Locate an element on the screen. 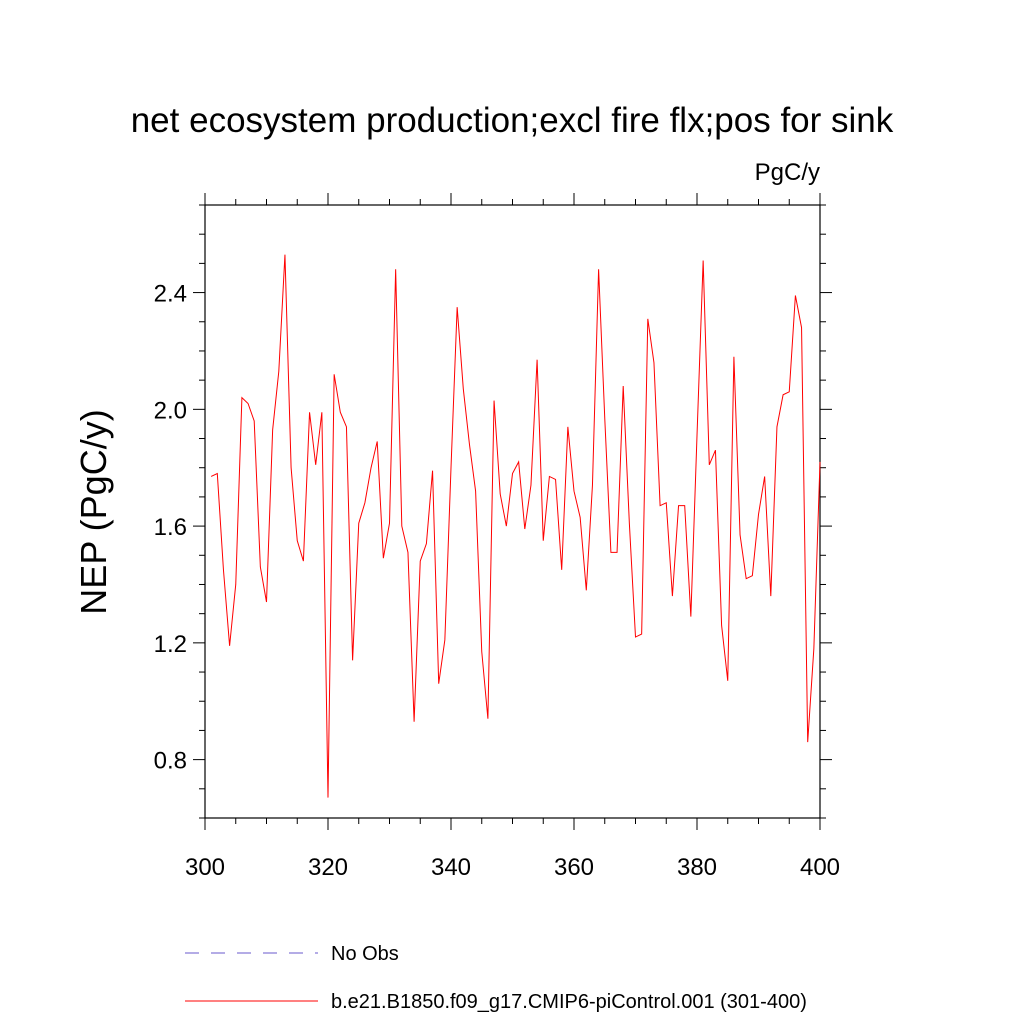  y-tick-label: 1.2 is located at coordinates (170, 644).